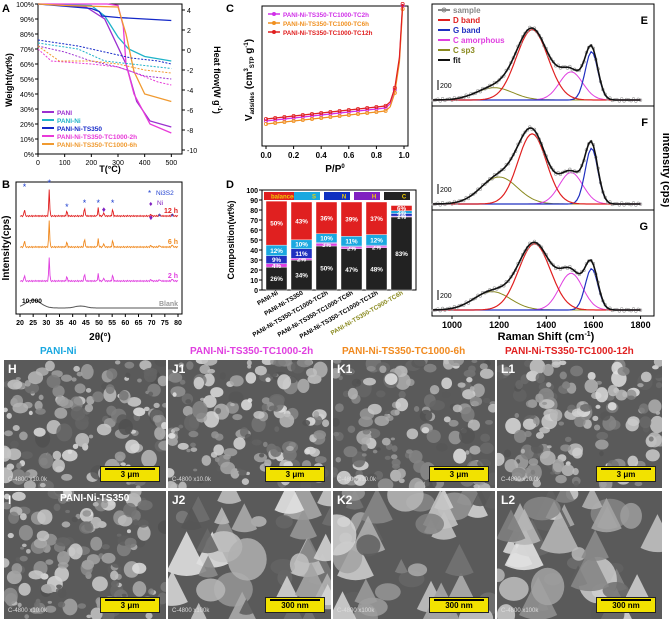 This screenshot has width=669, height=621. What do you see at coordinates (28, 480) in the screenshot?
I see `sem-meta: C-4800 x10.0k` at bounding box center [28, 480].